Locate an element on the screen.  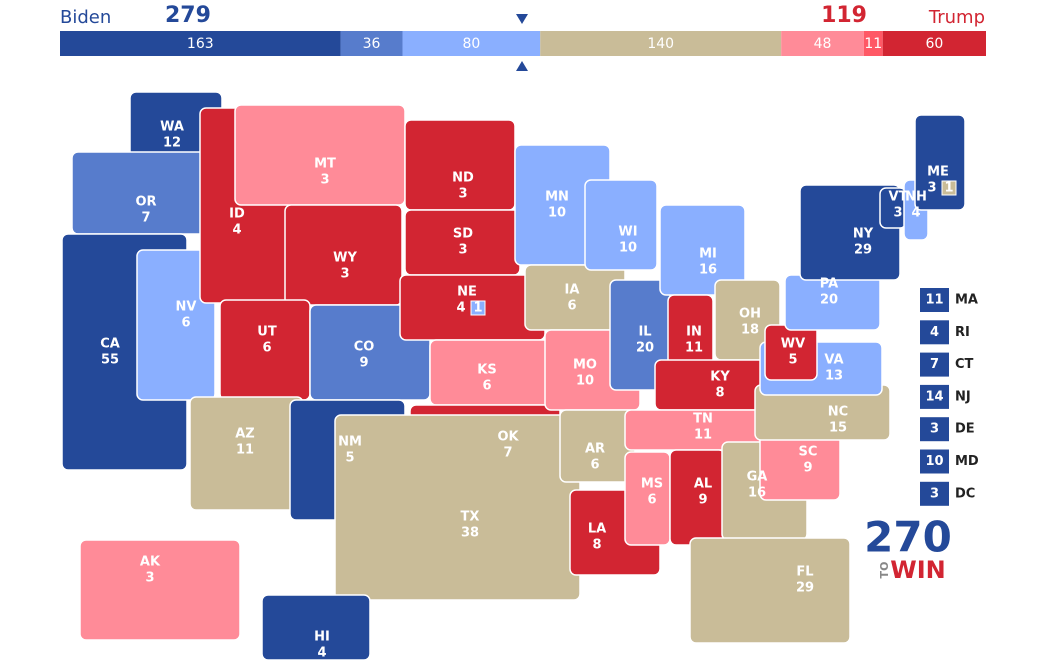
state-votes: 55 is located at coordinates (110, 360).